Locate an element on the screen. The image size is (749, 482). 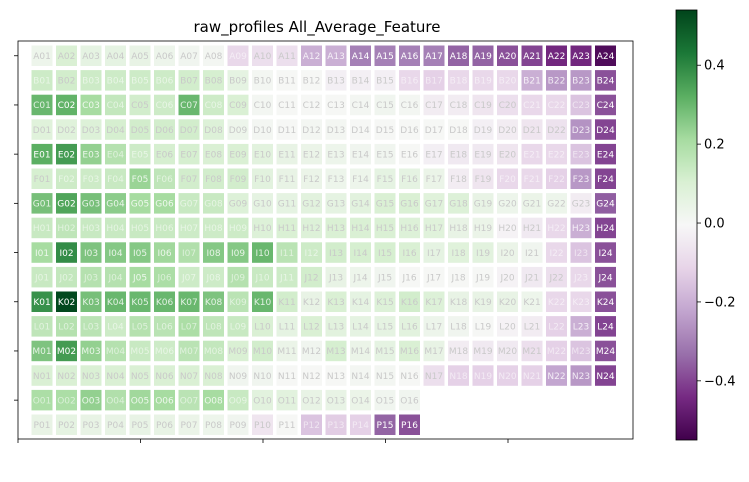
well-label: G16 is located at coordinates (409, 205).